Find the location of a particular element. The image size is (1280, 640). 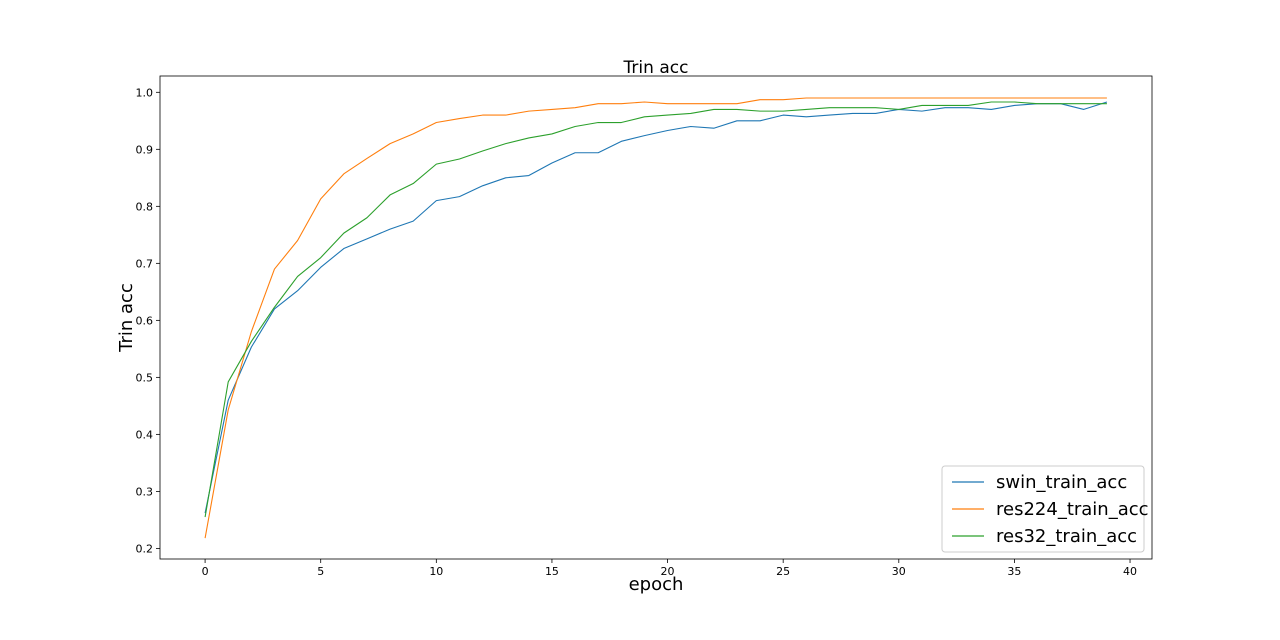

legend-label-swin_train_acc: swin_train_acc is located at coordinates (1061, 482).